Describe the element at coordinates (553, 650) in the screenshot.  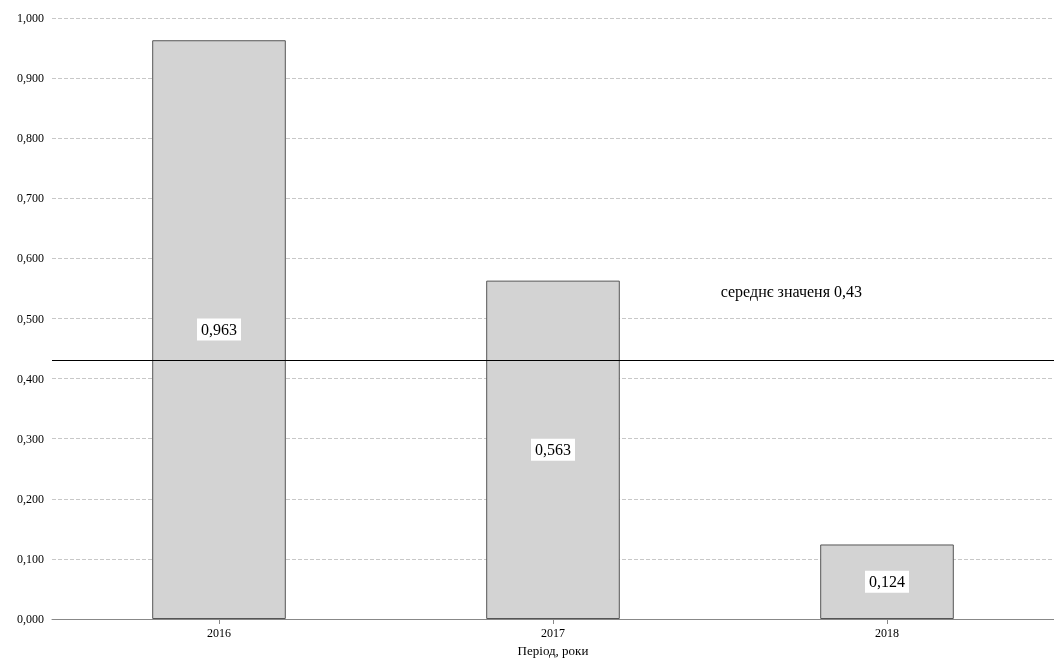
I see `x-axis-title: Період, роки` at that location.